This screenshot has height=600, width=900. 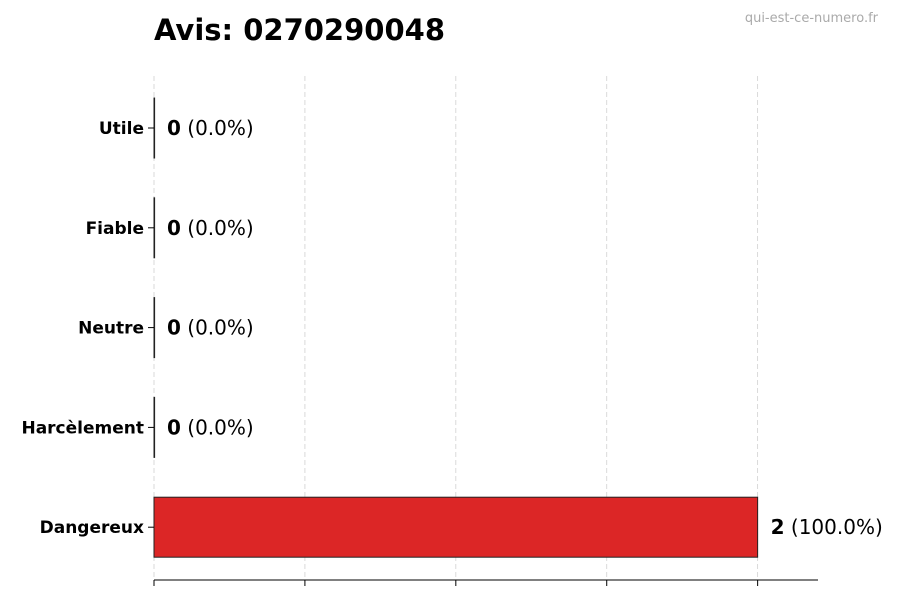 What do you see at coordinates (154, 328) in the screenshot?
I see `bar-neutre` at bounding box center [154, 328].